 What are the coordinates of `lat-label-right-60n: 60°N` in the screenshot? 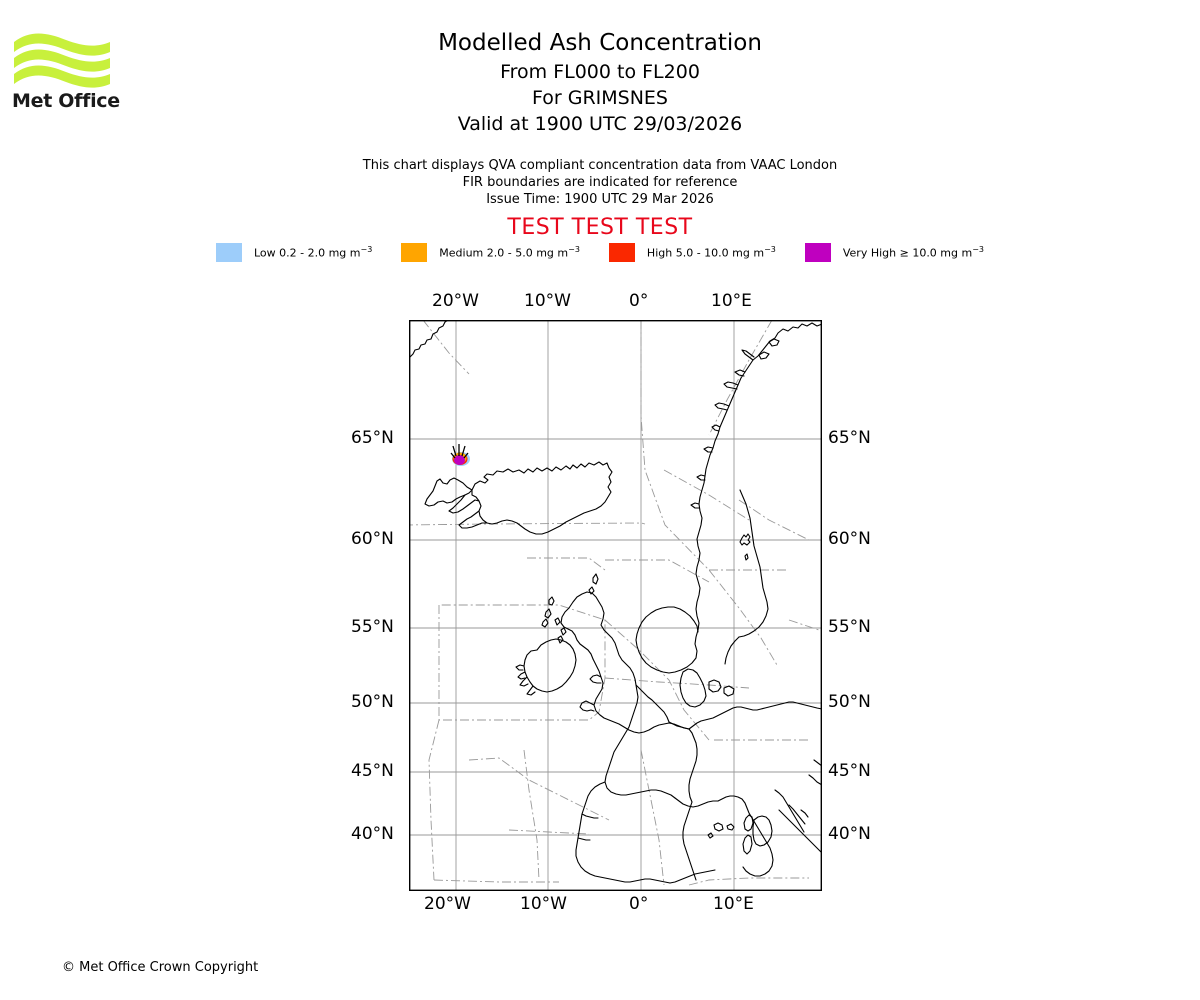 It's located at (849, 539).